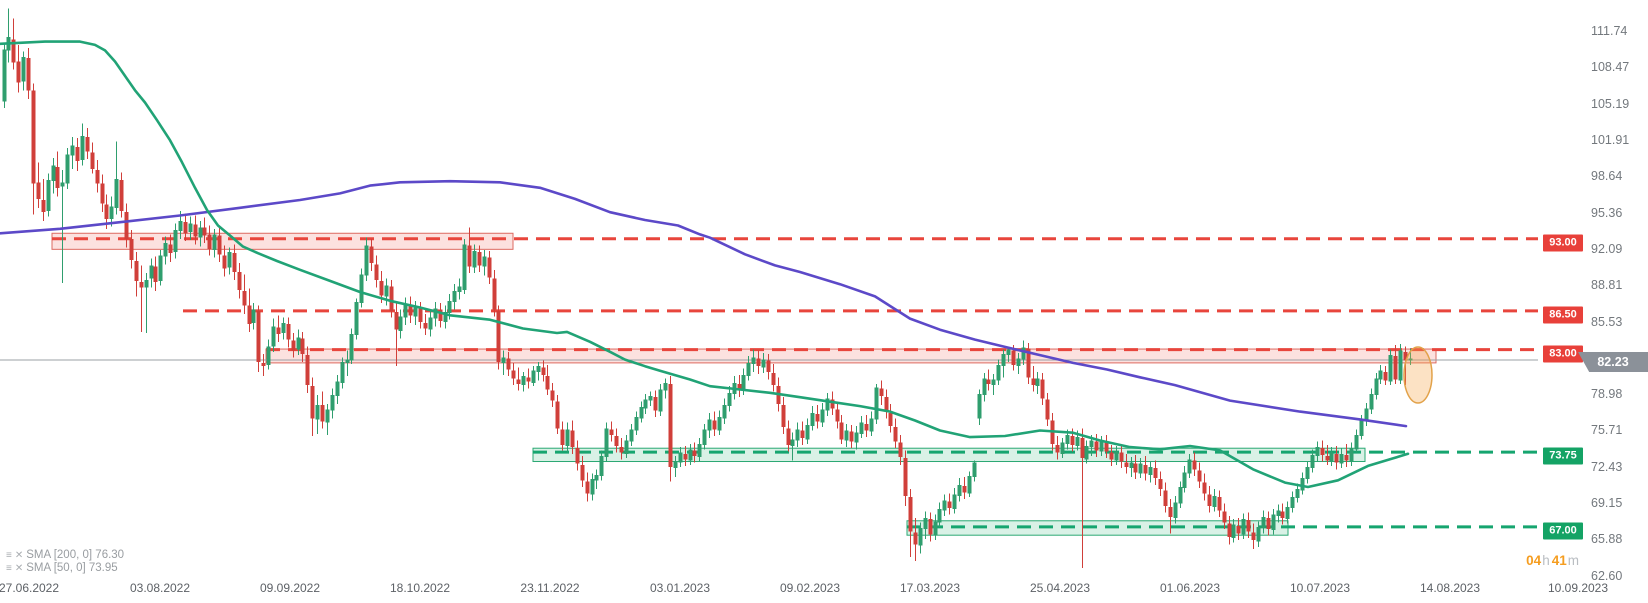 The width and height of the screenshot is (1648, 603). I want to click on price-axis-label: 78.98, so click(1607, 394).